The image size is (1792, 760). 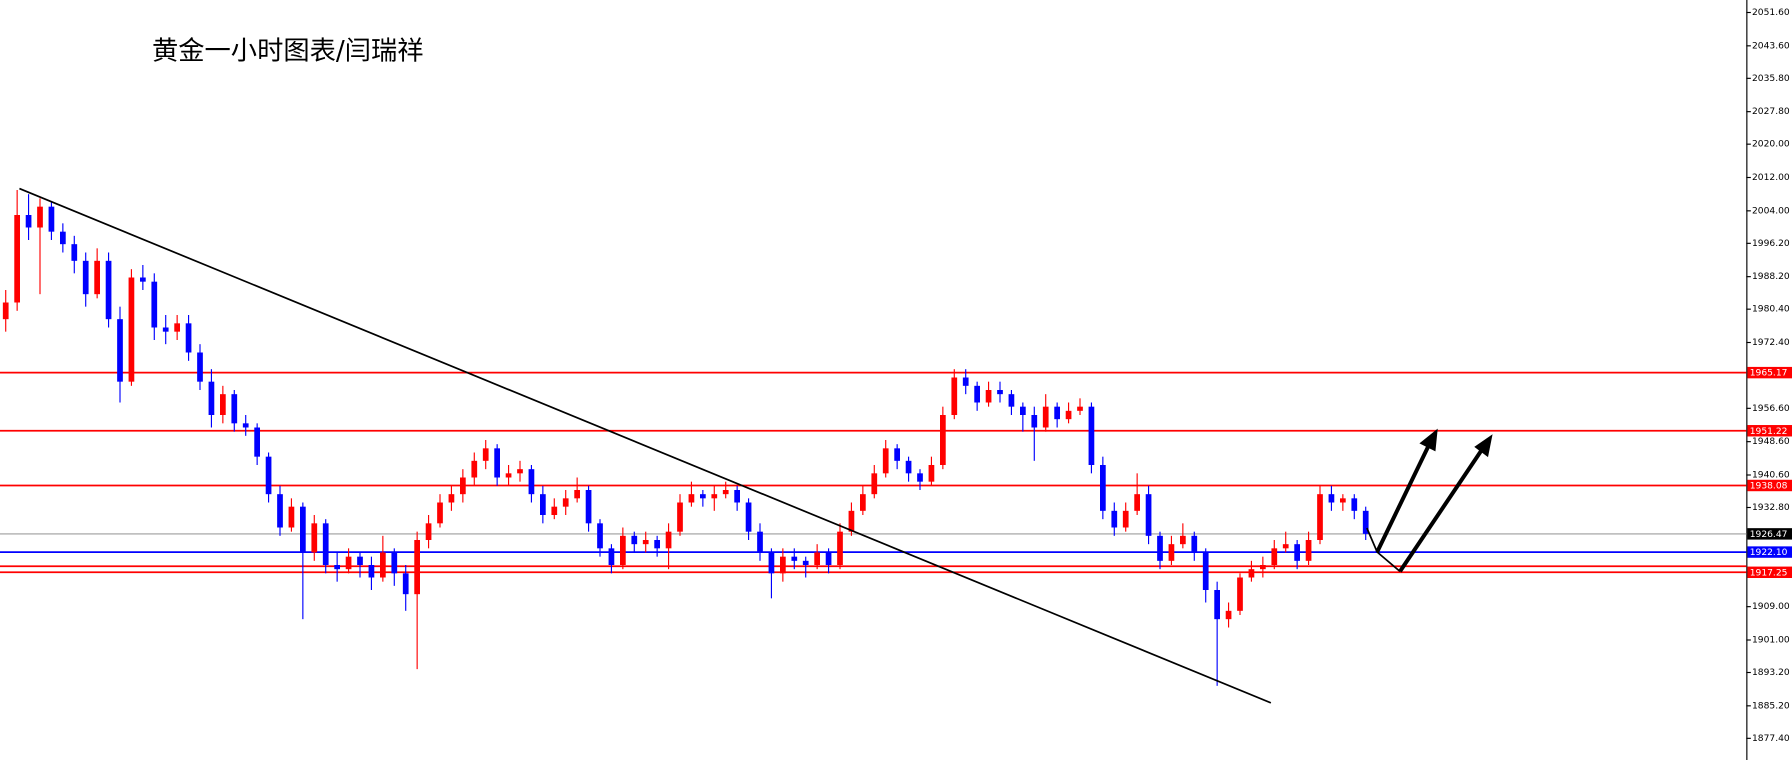 What do you see at coordinates (1771, 442) in the screenshot?
I see `y-tick-label: 1948.60` at bounding box center [1771, 442].